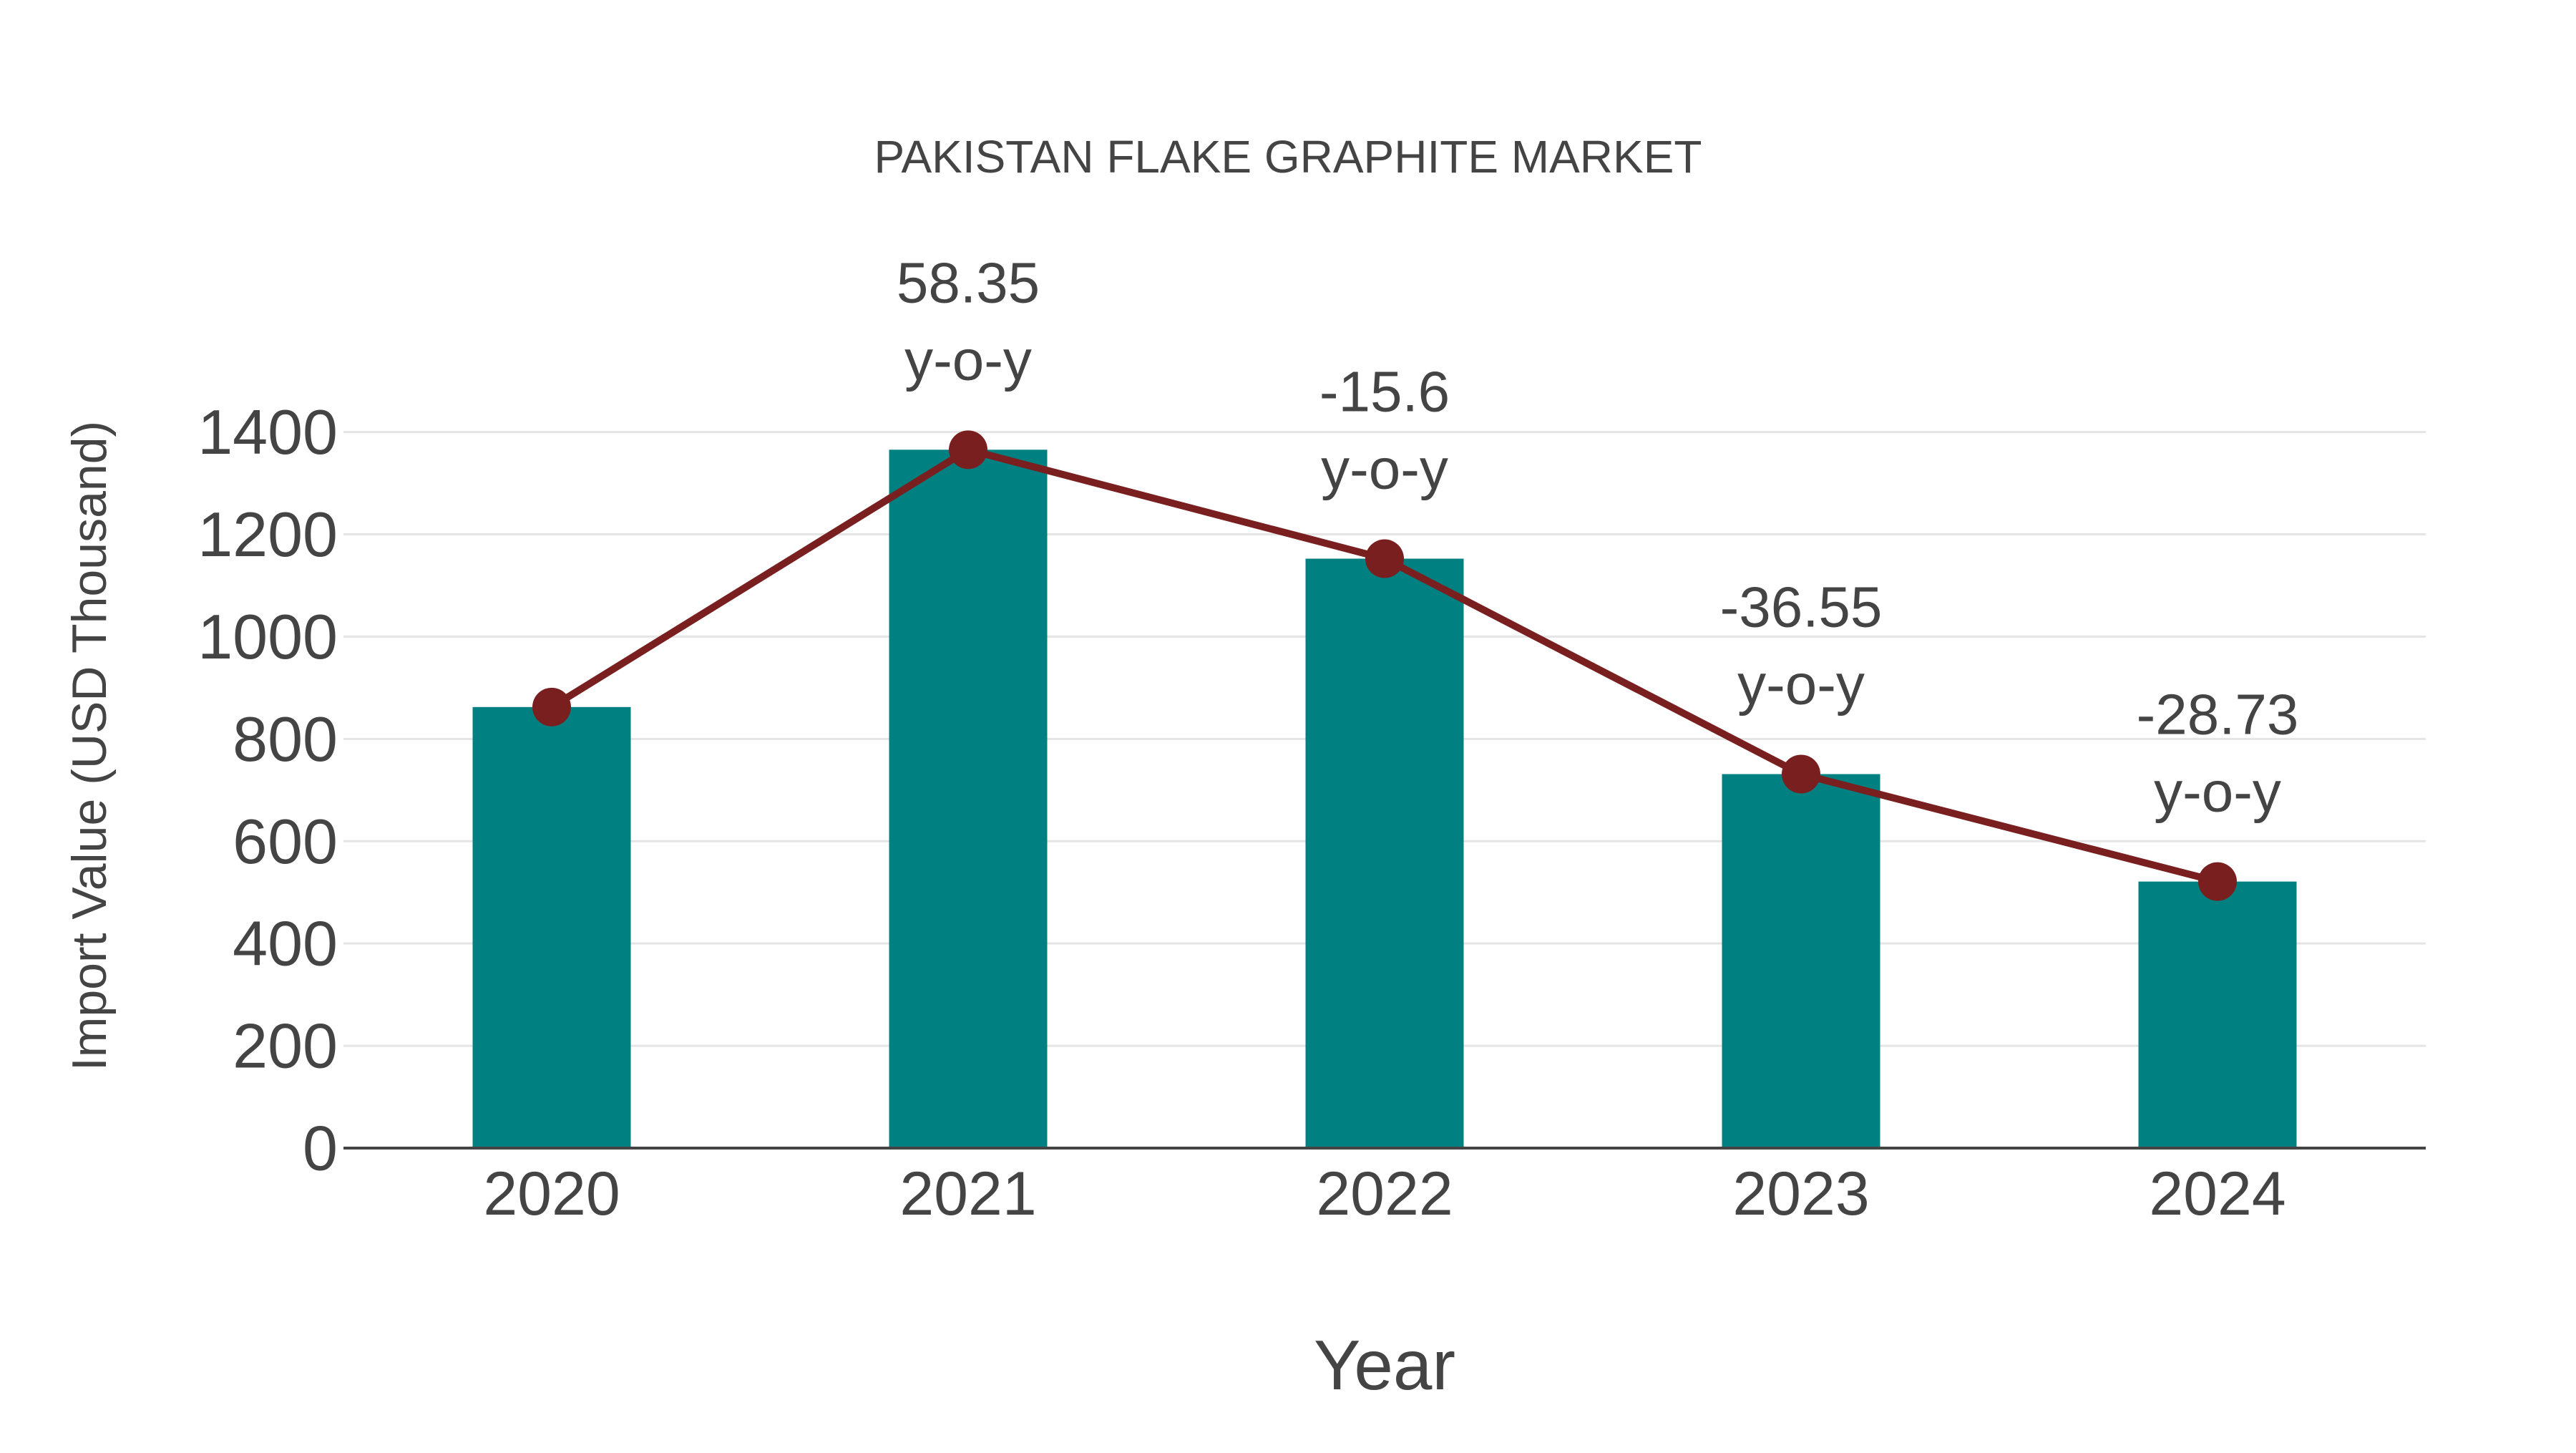 This screenshot has width=2576, height=1453. Describe the element at coordinates (320, 1148) in the screenshot. I see `y-tick-label: 0` at that location.